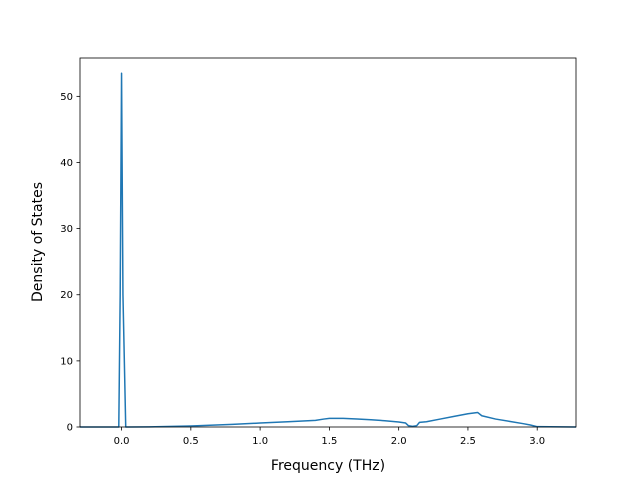  I want to click on x-tick-label: 3.0, so click(537, 441).